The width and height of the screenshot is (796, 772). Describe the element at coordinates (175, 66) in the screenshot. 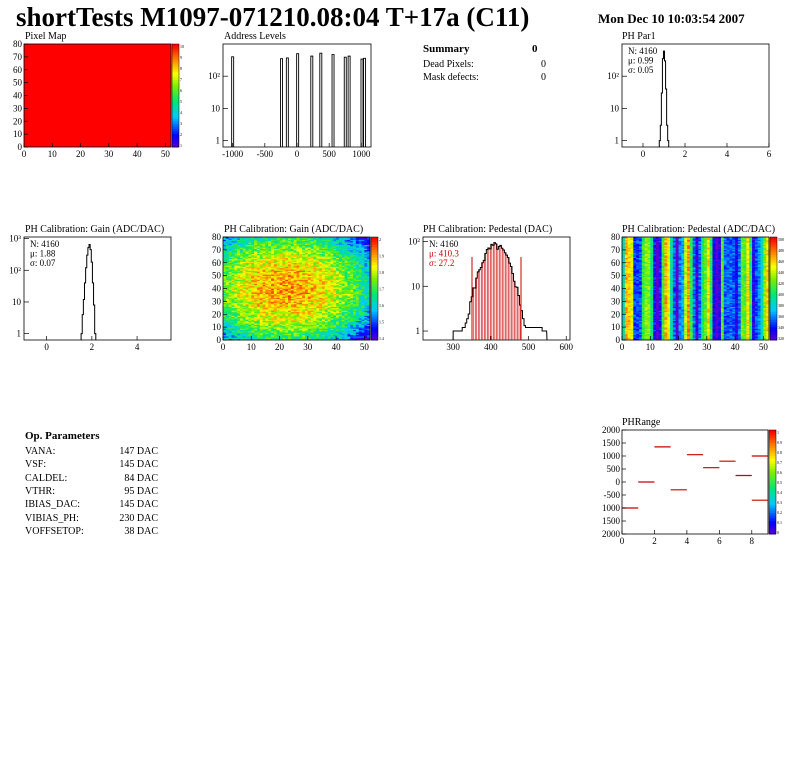

I see `pixel-map-zscale-cell` at that location.